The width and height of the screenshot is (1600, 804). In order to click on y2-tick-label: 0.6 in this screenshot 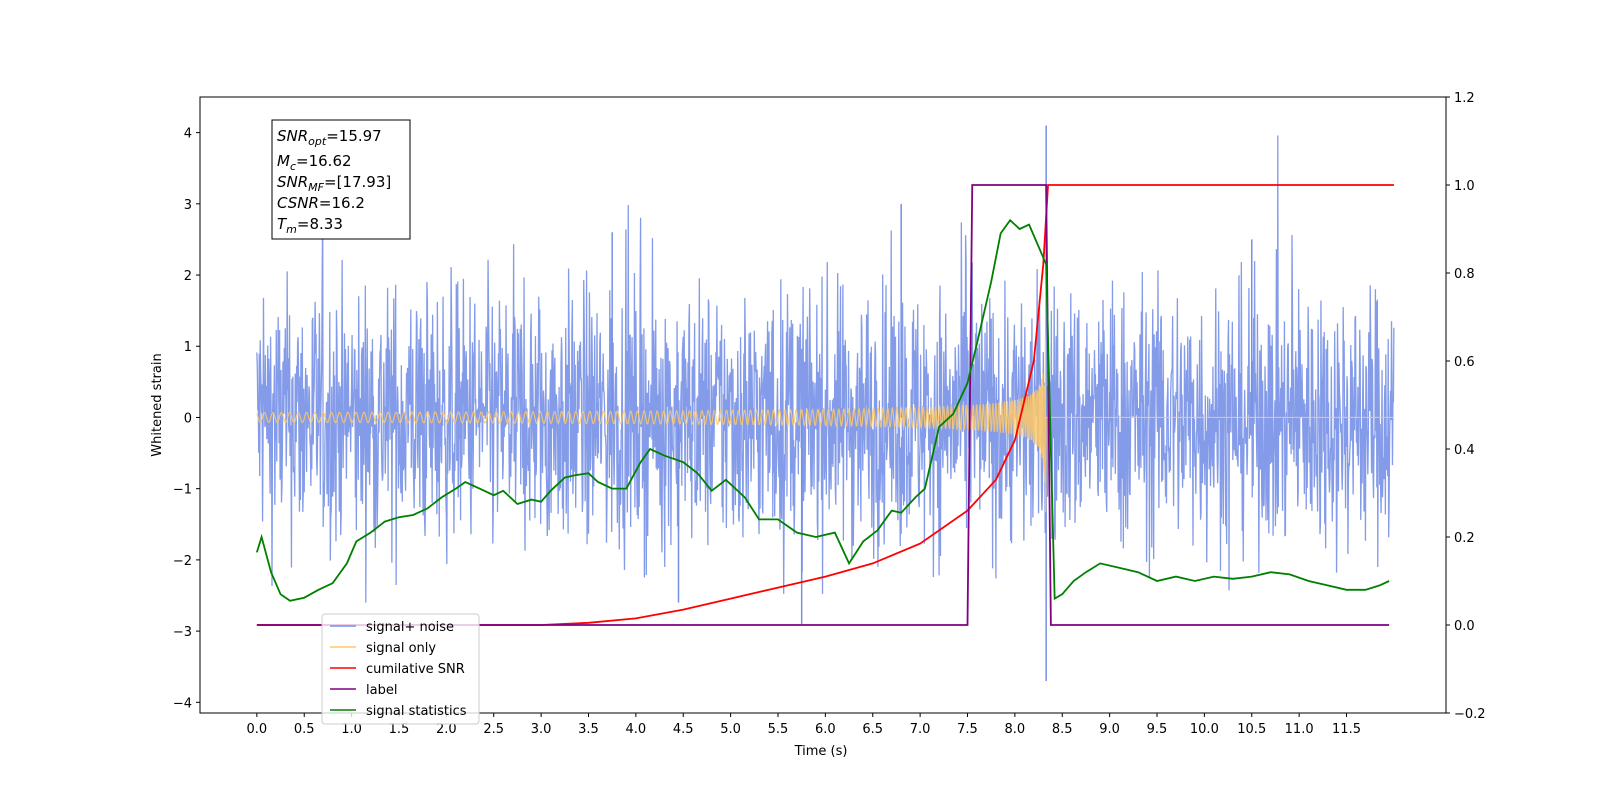, I will do `click(1464, 362)`.